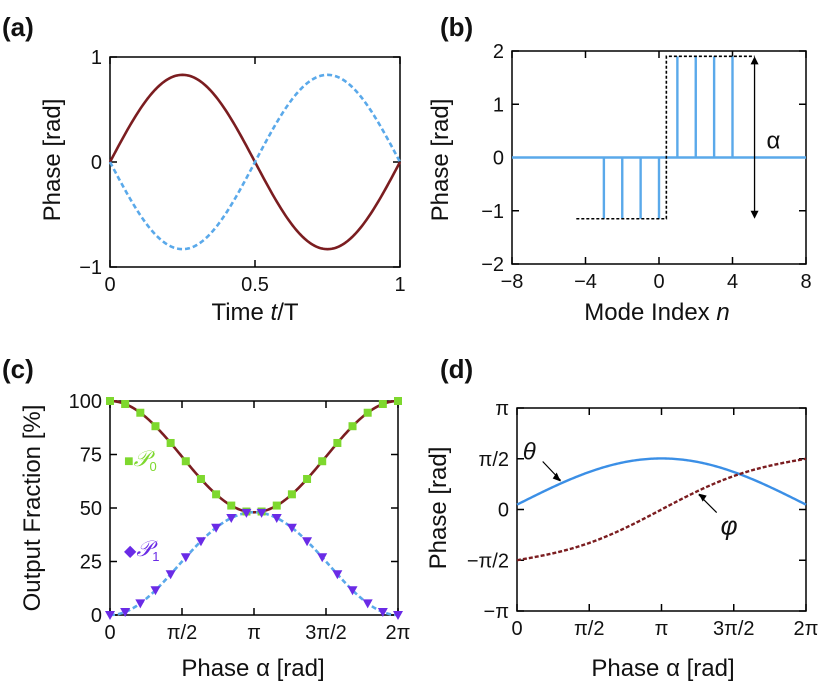  What do you see at coordinates (255, 162) in the screenshot?
I see `a-series-dashed-line` at bounding box center [255, 162].